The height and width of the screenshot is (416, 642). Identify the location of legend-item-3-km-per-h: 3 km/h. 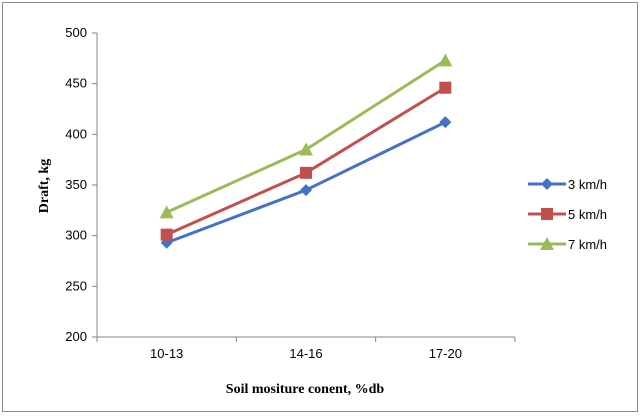
(567, 184).